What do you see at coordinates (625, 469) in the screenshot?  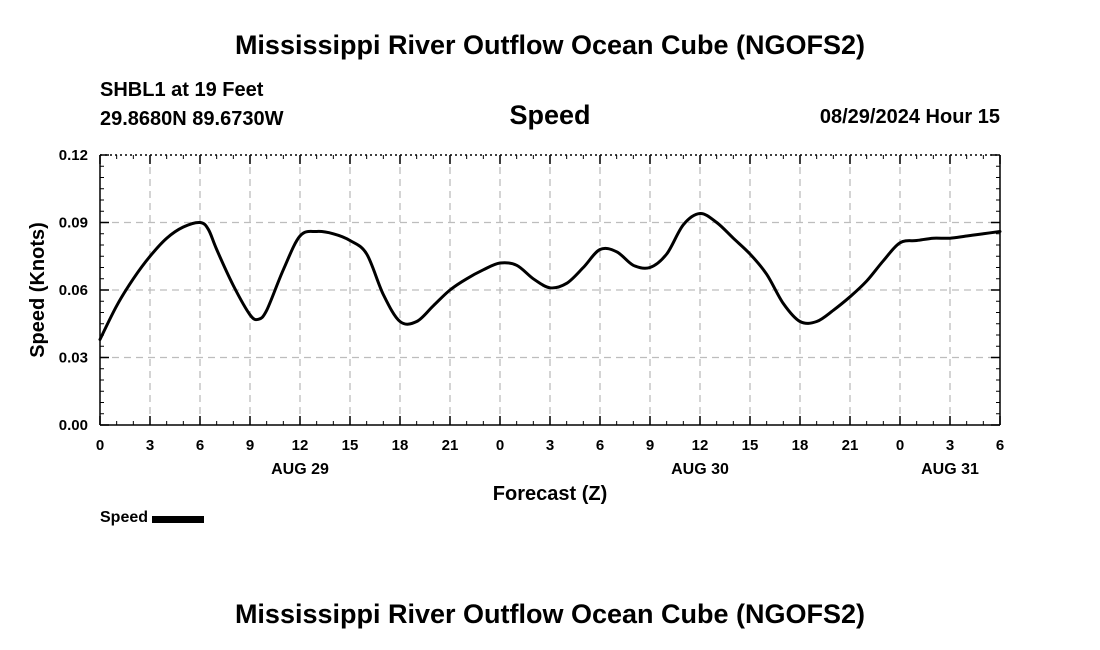 I see `date-labels: AUG 29 AUG 30 AUG 31` at bounding box center [625, 469].